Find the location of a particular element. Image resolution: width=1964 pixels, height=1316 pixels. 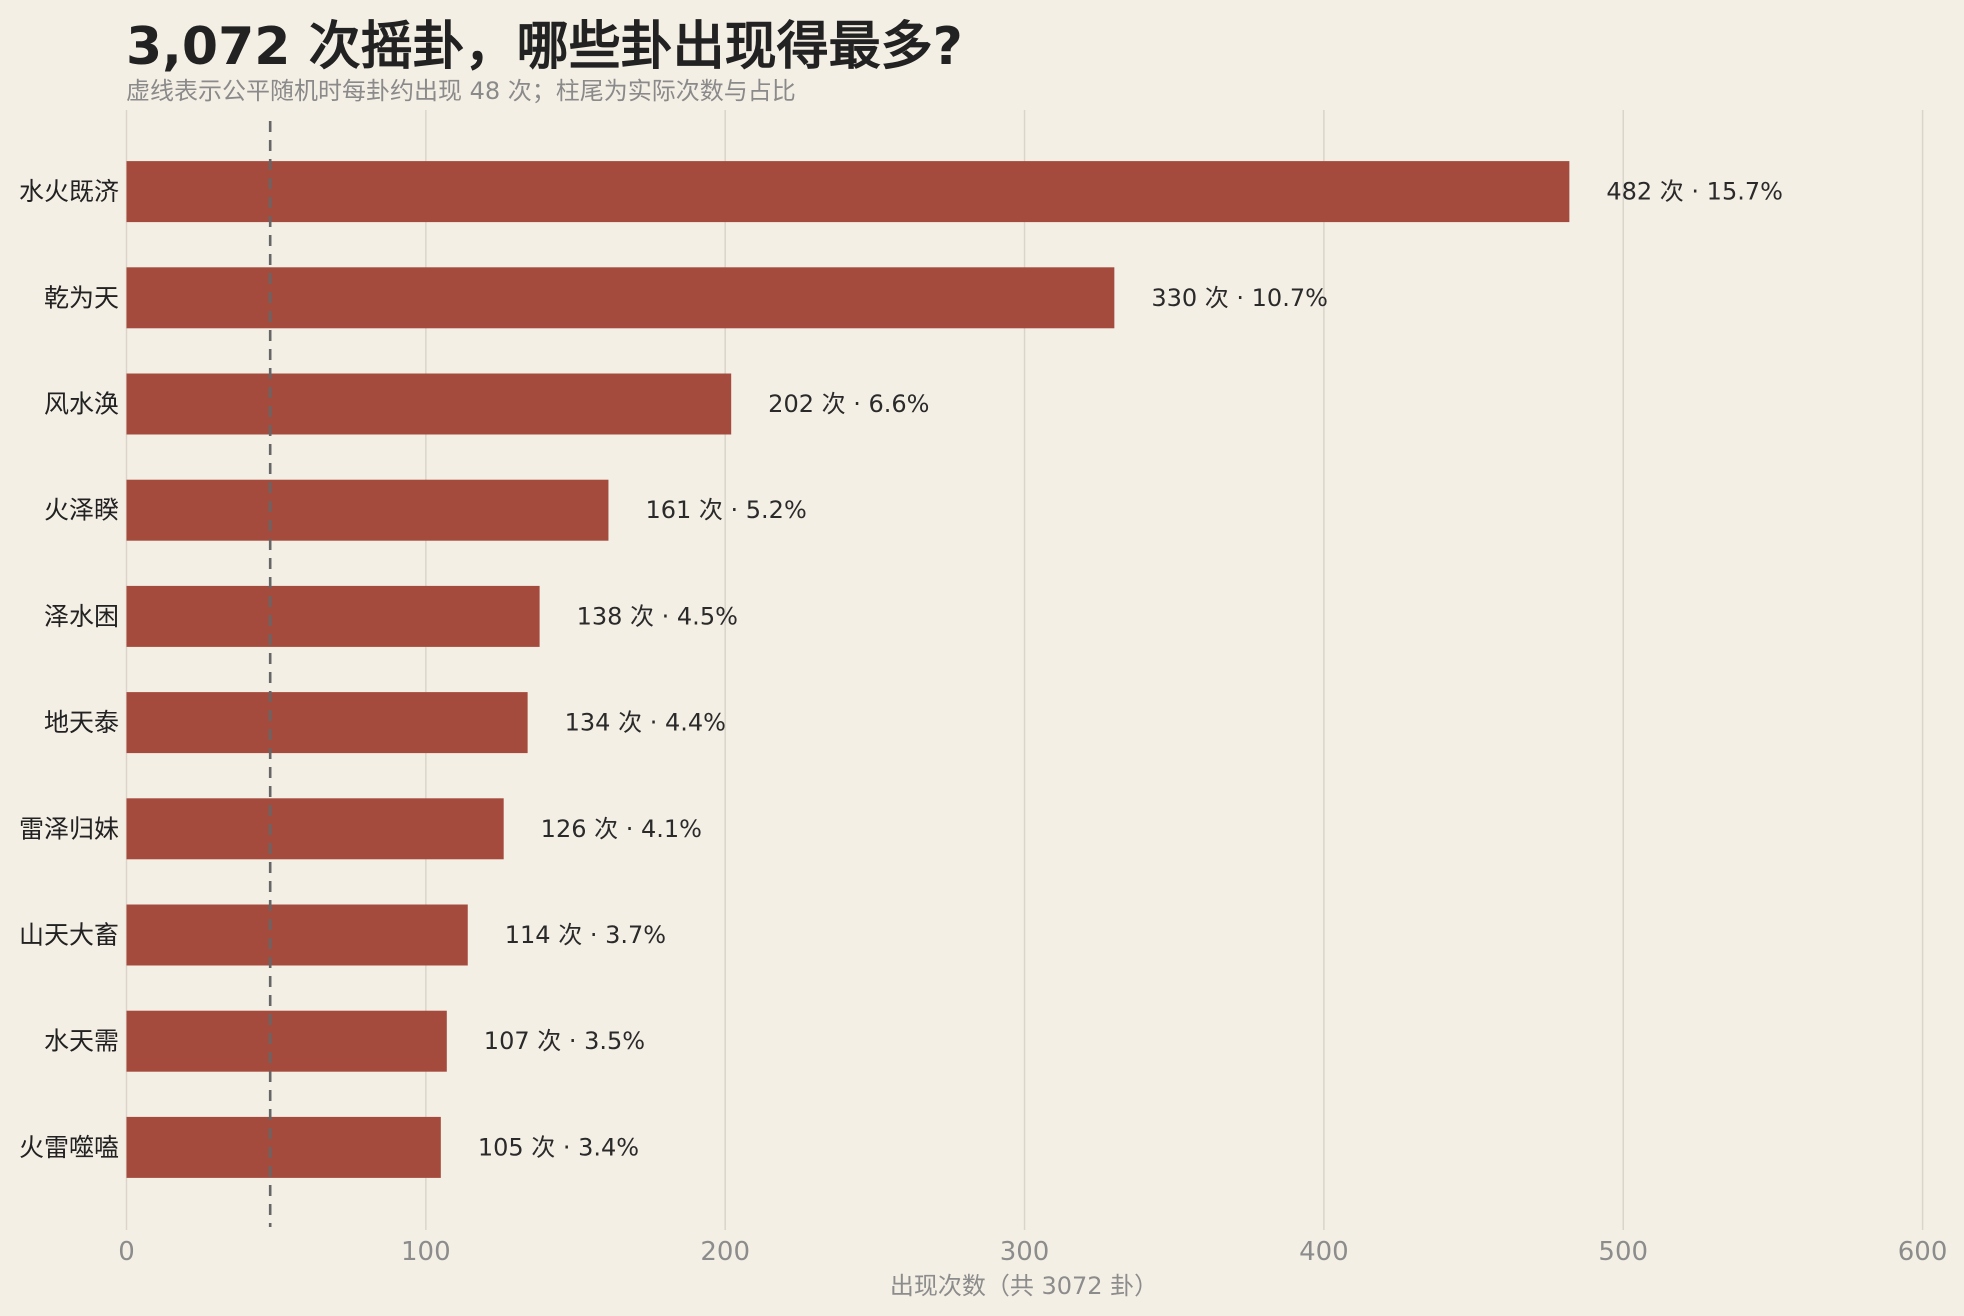

category-label-2: 乾为天 is located at coordinates (81, 297).